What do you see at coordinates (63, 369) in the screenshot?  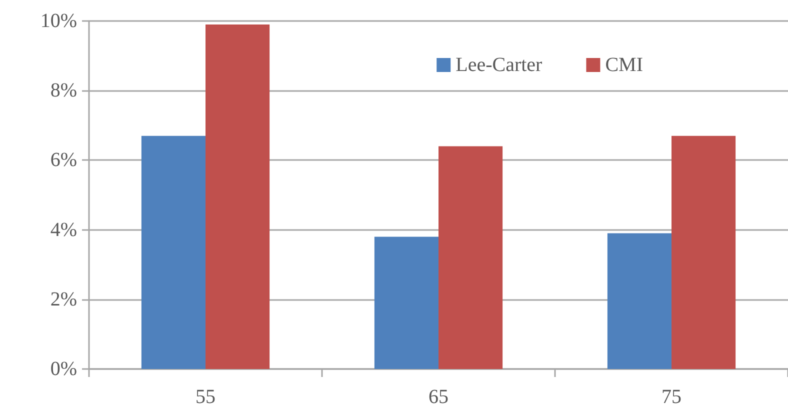 I see `y-tick-label: 0%` at bounding box center [63, 369].